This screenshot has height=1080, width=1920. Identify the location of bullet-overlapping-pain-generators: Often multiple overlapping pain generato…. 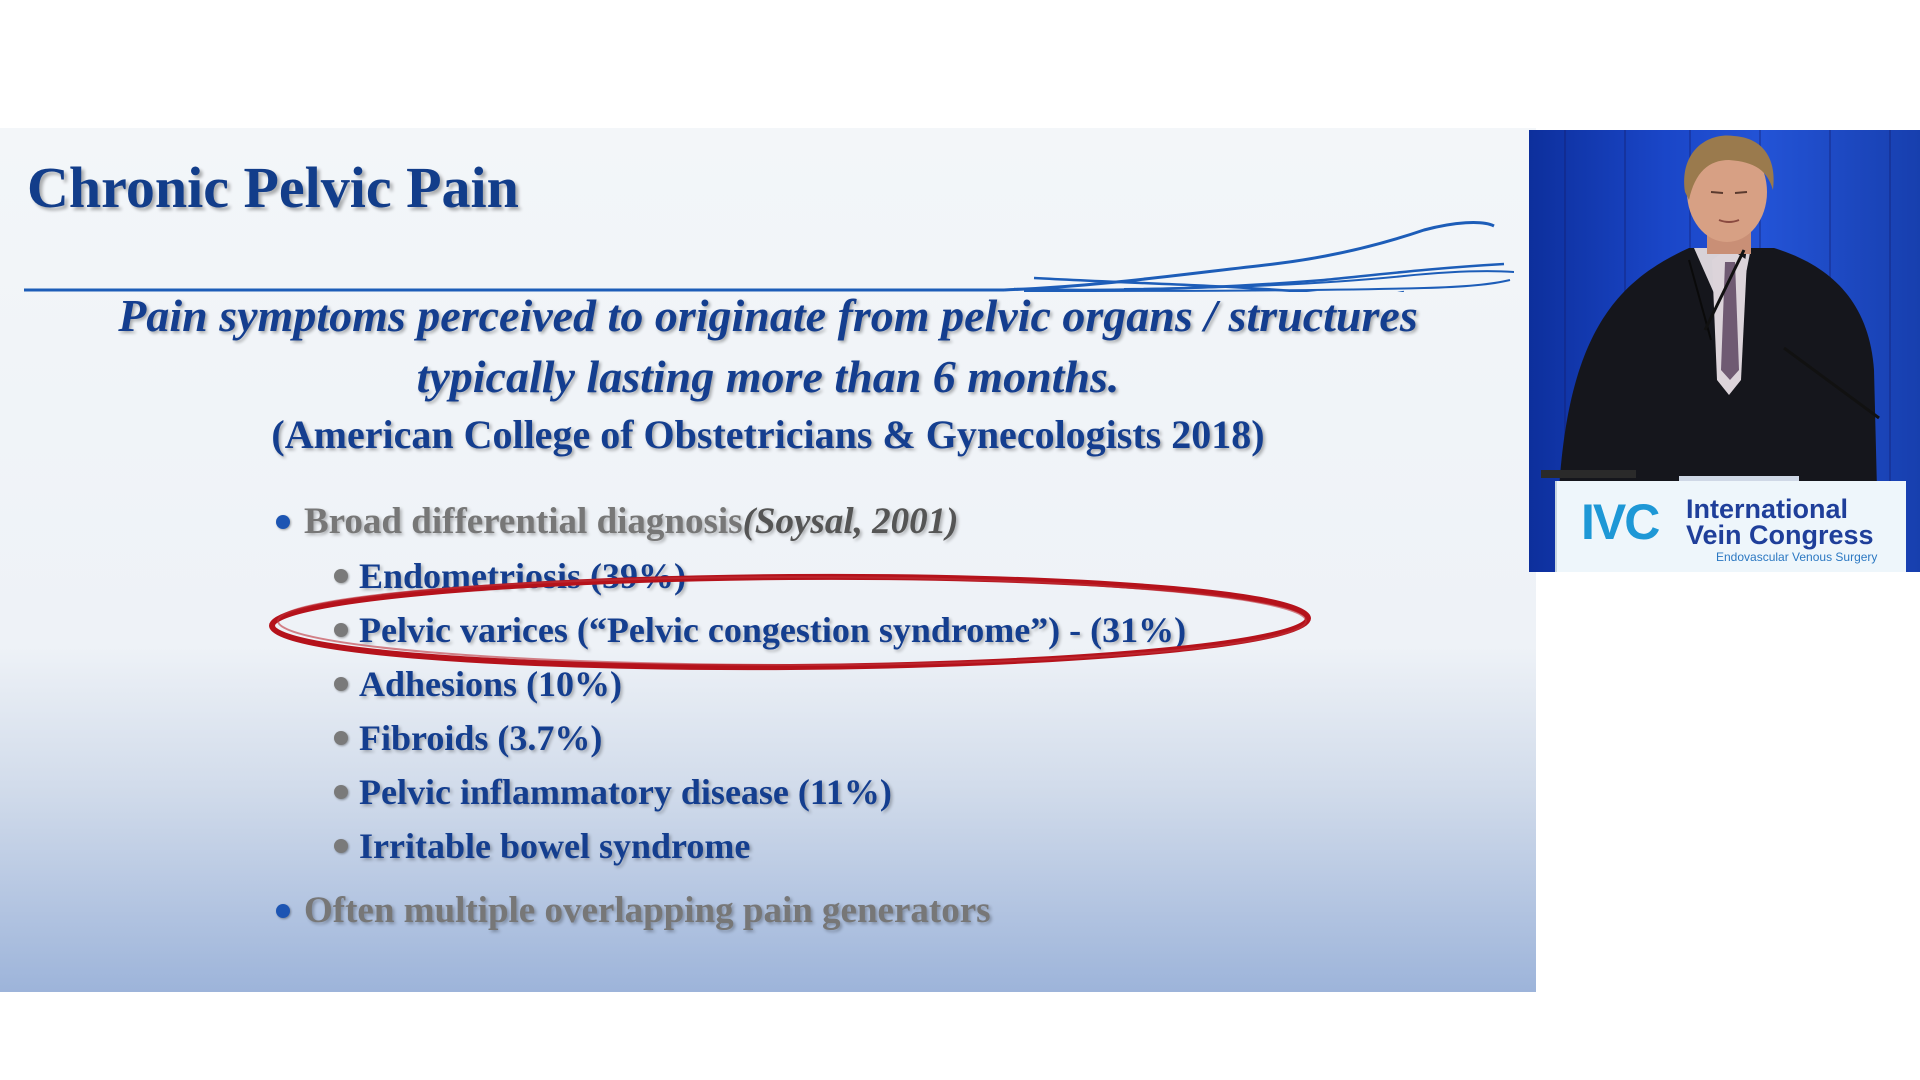
(633, 910).